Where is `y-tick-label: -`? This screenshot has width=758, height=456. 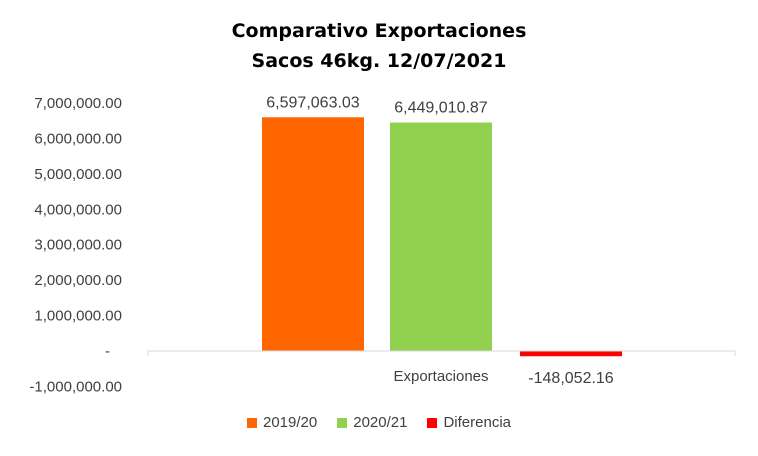
y-tick-label: - is located at coordinates (107, 351).